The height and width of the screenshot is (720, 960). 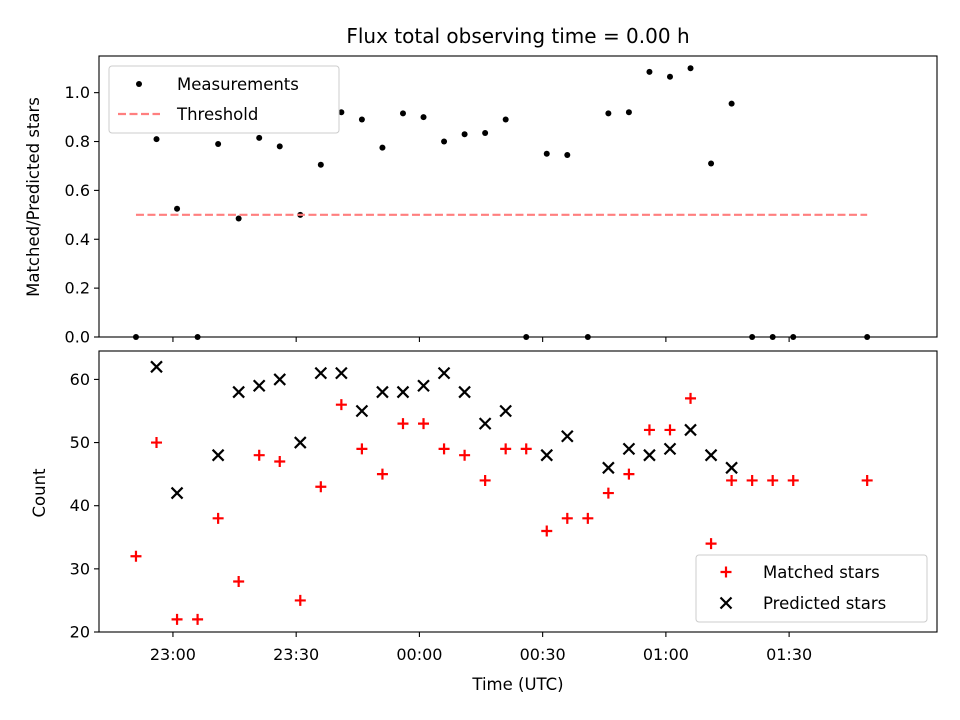 I want to click on x-tick-label: 23:30, so click(x=296, y=654).